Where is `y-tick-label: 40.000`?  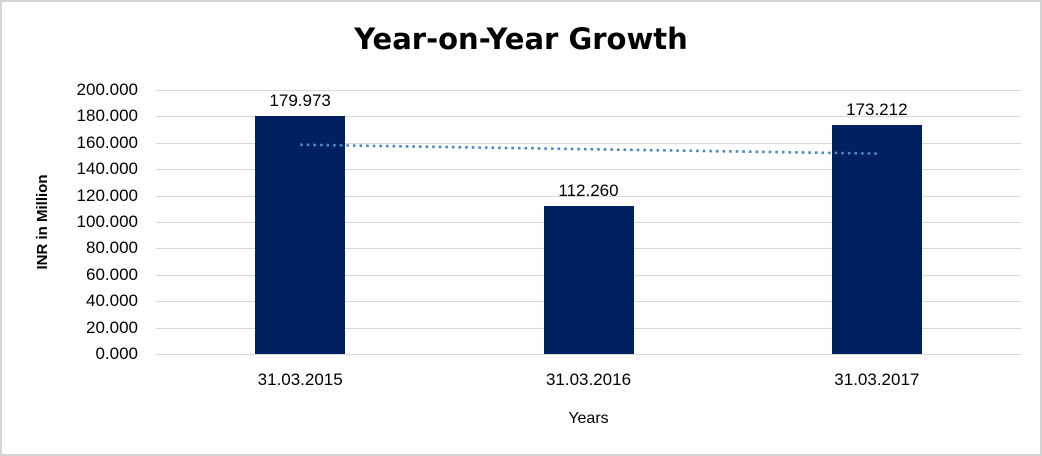
y-tick-label: 40.000 is located at coordinates (112, 301).